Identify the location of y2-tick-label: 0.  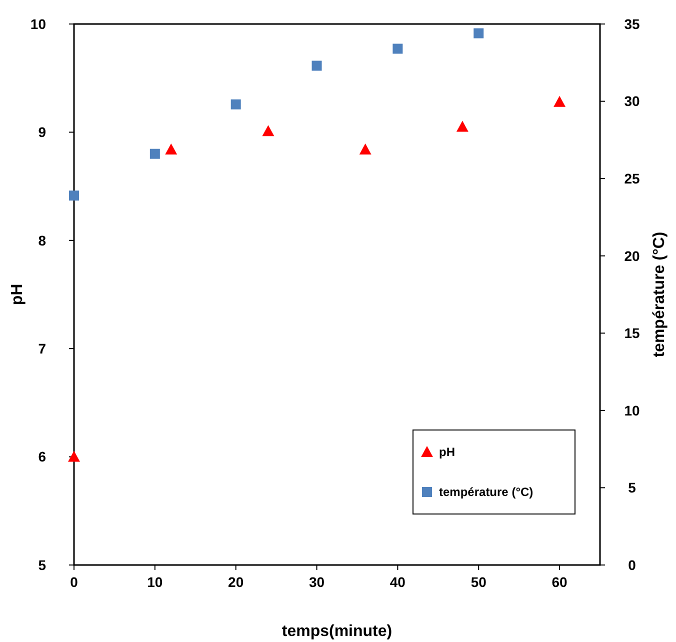
(632, 564).